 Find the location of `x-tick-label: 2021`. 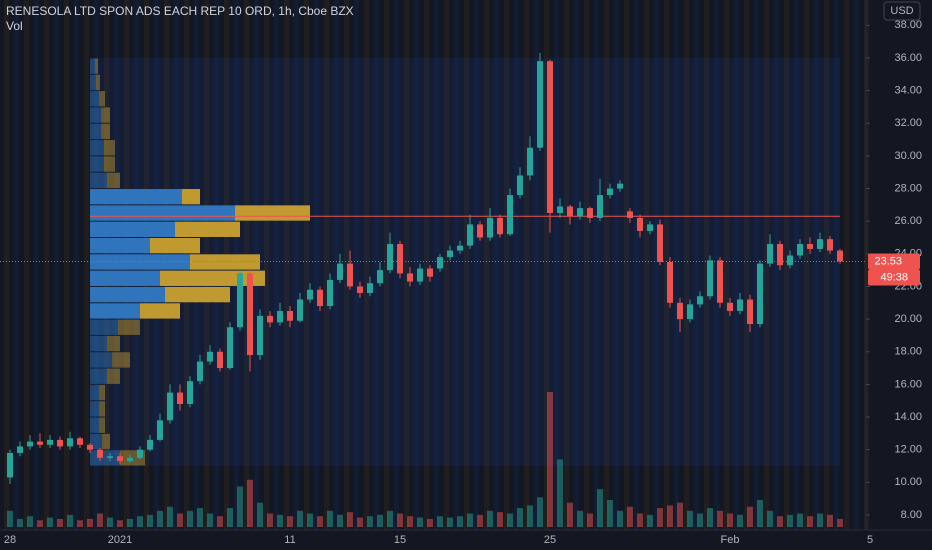

x-tick-label: 2021 is located at coordinates (120, 540).